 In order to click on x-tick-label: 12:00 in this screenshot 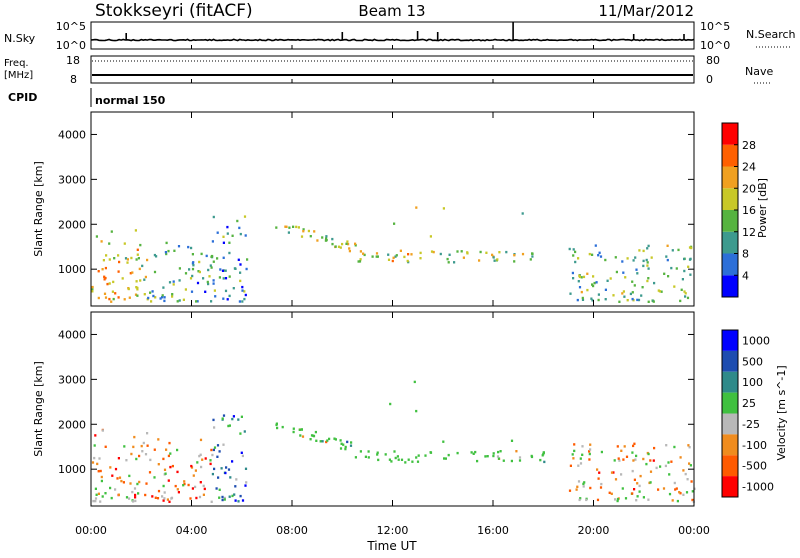, I will do `click(393, 530)`.